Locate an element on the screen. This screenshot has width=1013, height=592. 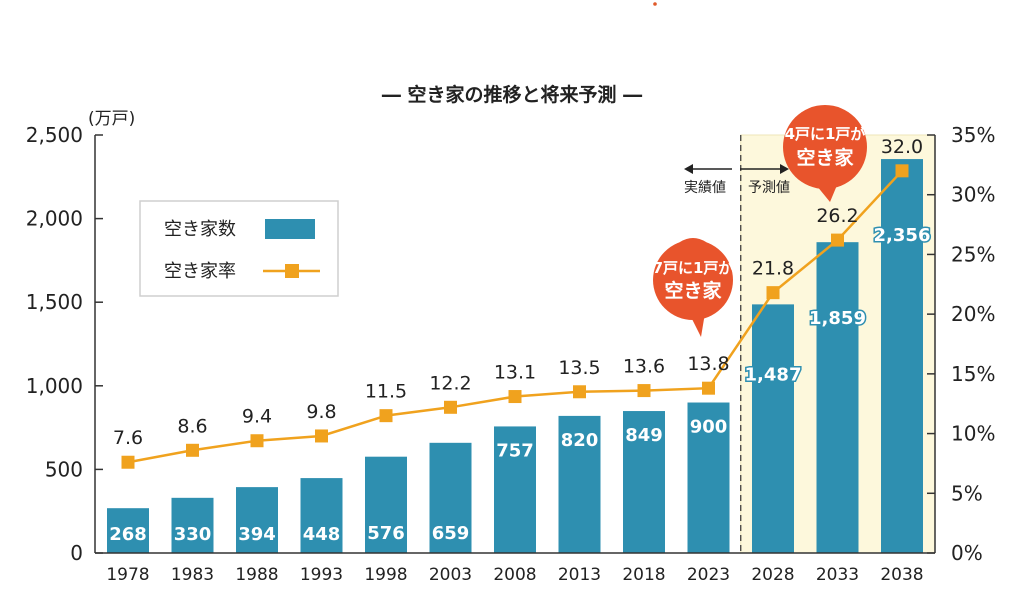
rate-value-label: 26.2 is located at coordinates (837, 216).